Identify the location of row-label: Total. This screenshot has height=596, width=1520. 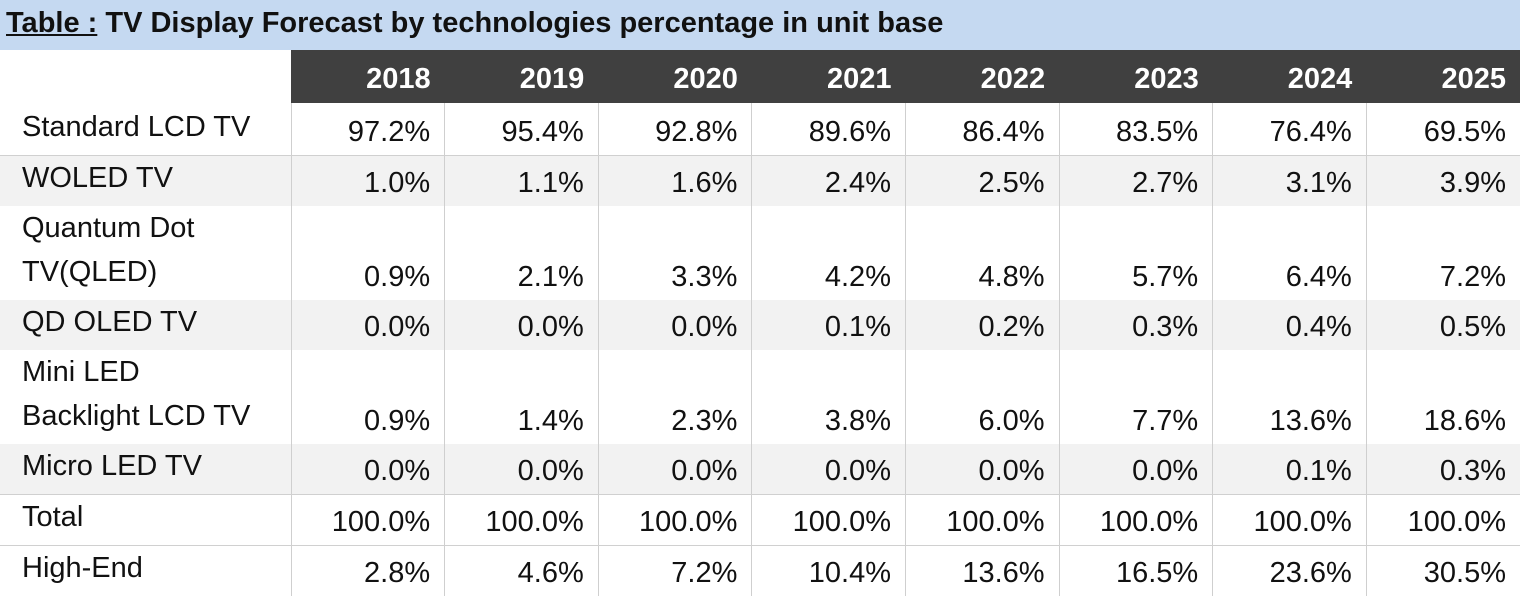
(146, 520).